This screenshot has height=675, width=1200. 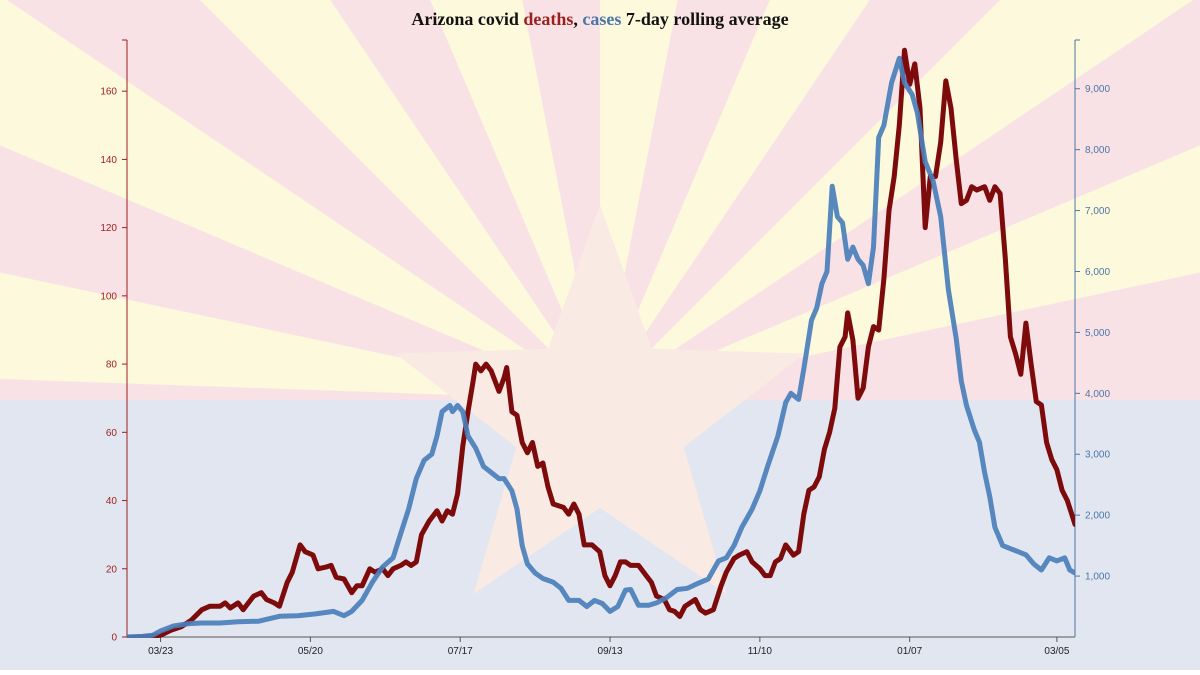 What do you see at coordinates (1097, 150) in the screenshot?
I see `right-axis-tick-label: 8,000` at bounding box center [1097, 150].